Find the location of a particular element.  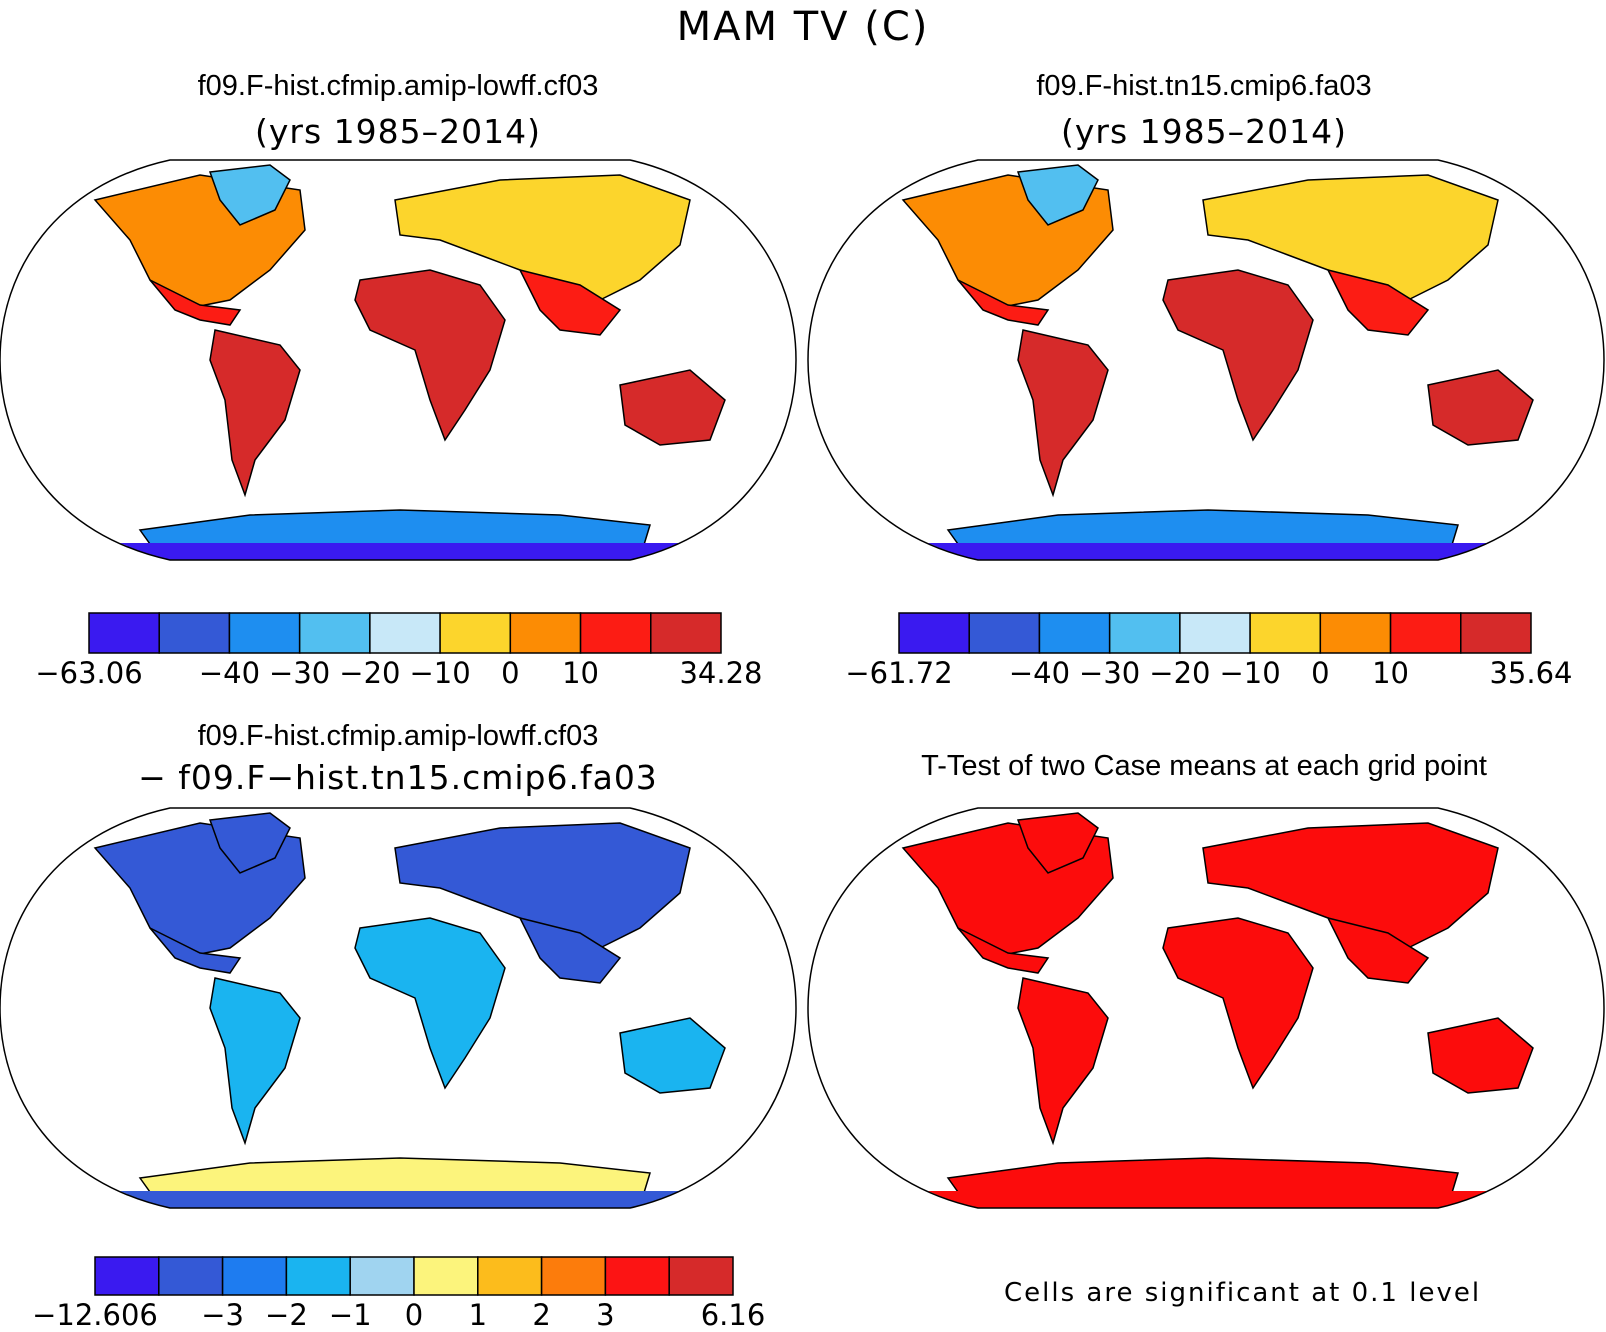

figure-title: MAM TV (C) is located at coordinates (803, 27).